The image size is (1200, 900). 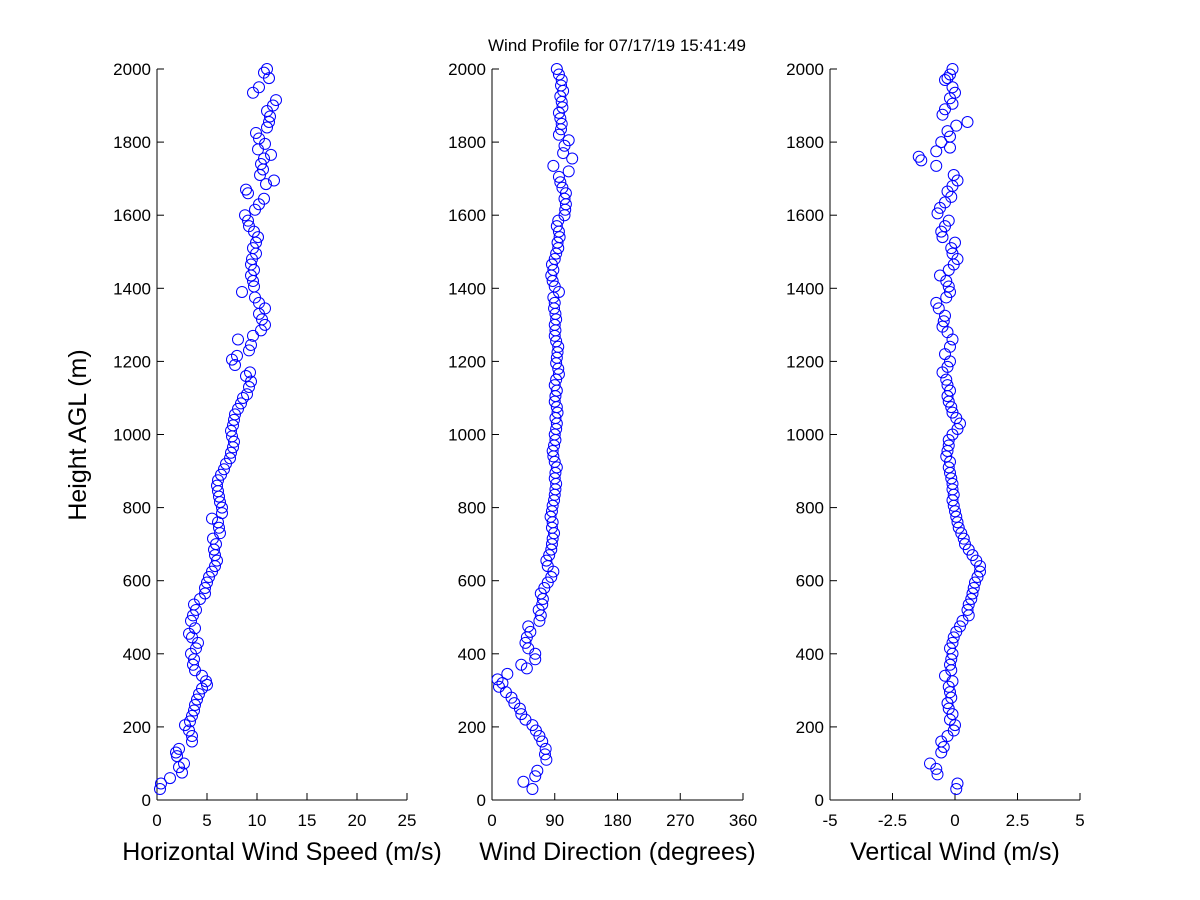 What do you see at coordinates (617, 820) in the screenshot?
I see `x-tick-label: 180` at bounding box center [617, 820].